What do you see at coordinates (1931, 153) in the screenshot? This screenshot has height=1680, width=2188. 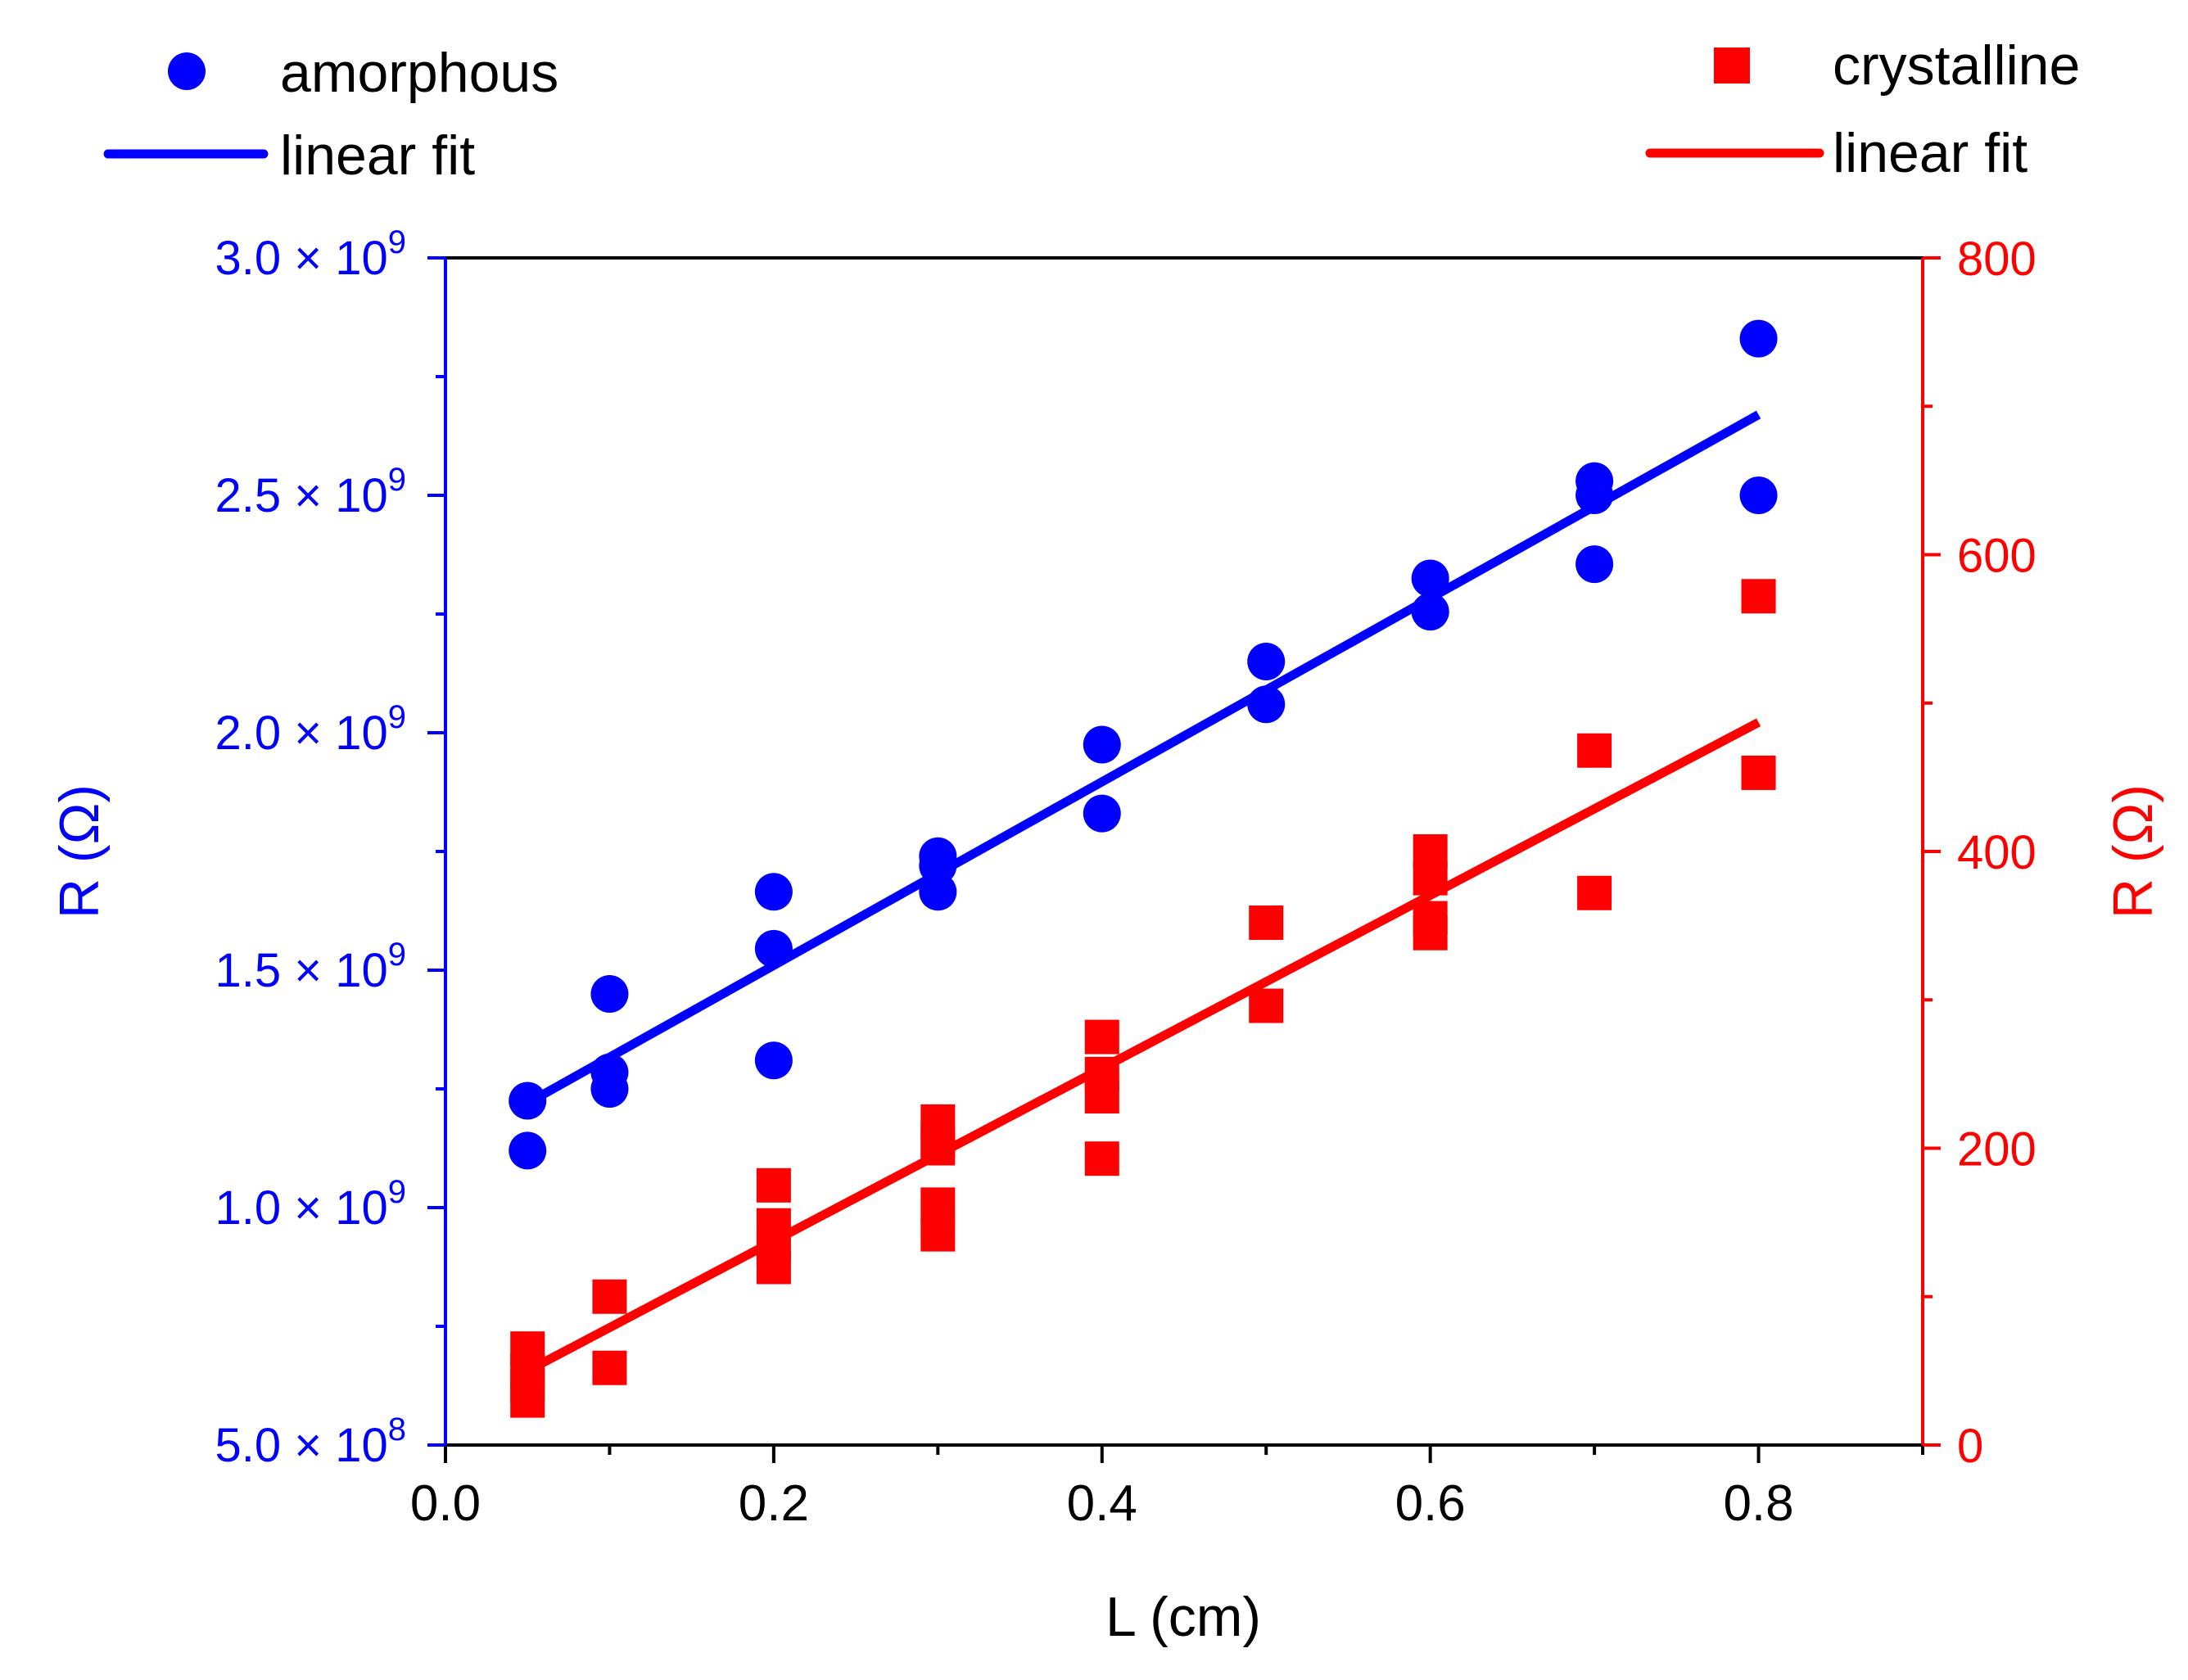 I see `legend-fit-red-label: linear fit` at bounding box center [1931, 153].